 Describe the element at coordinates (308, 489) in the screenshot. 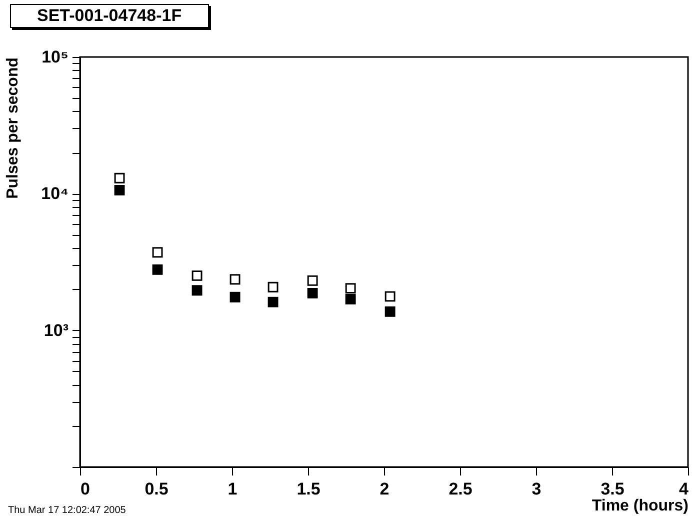

I see `x-tick-label: 1.5` at that location.